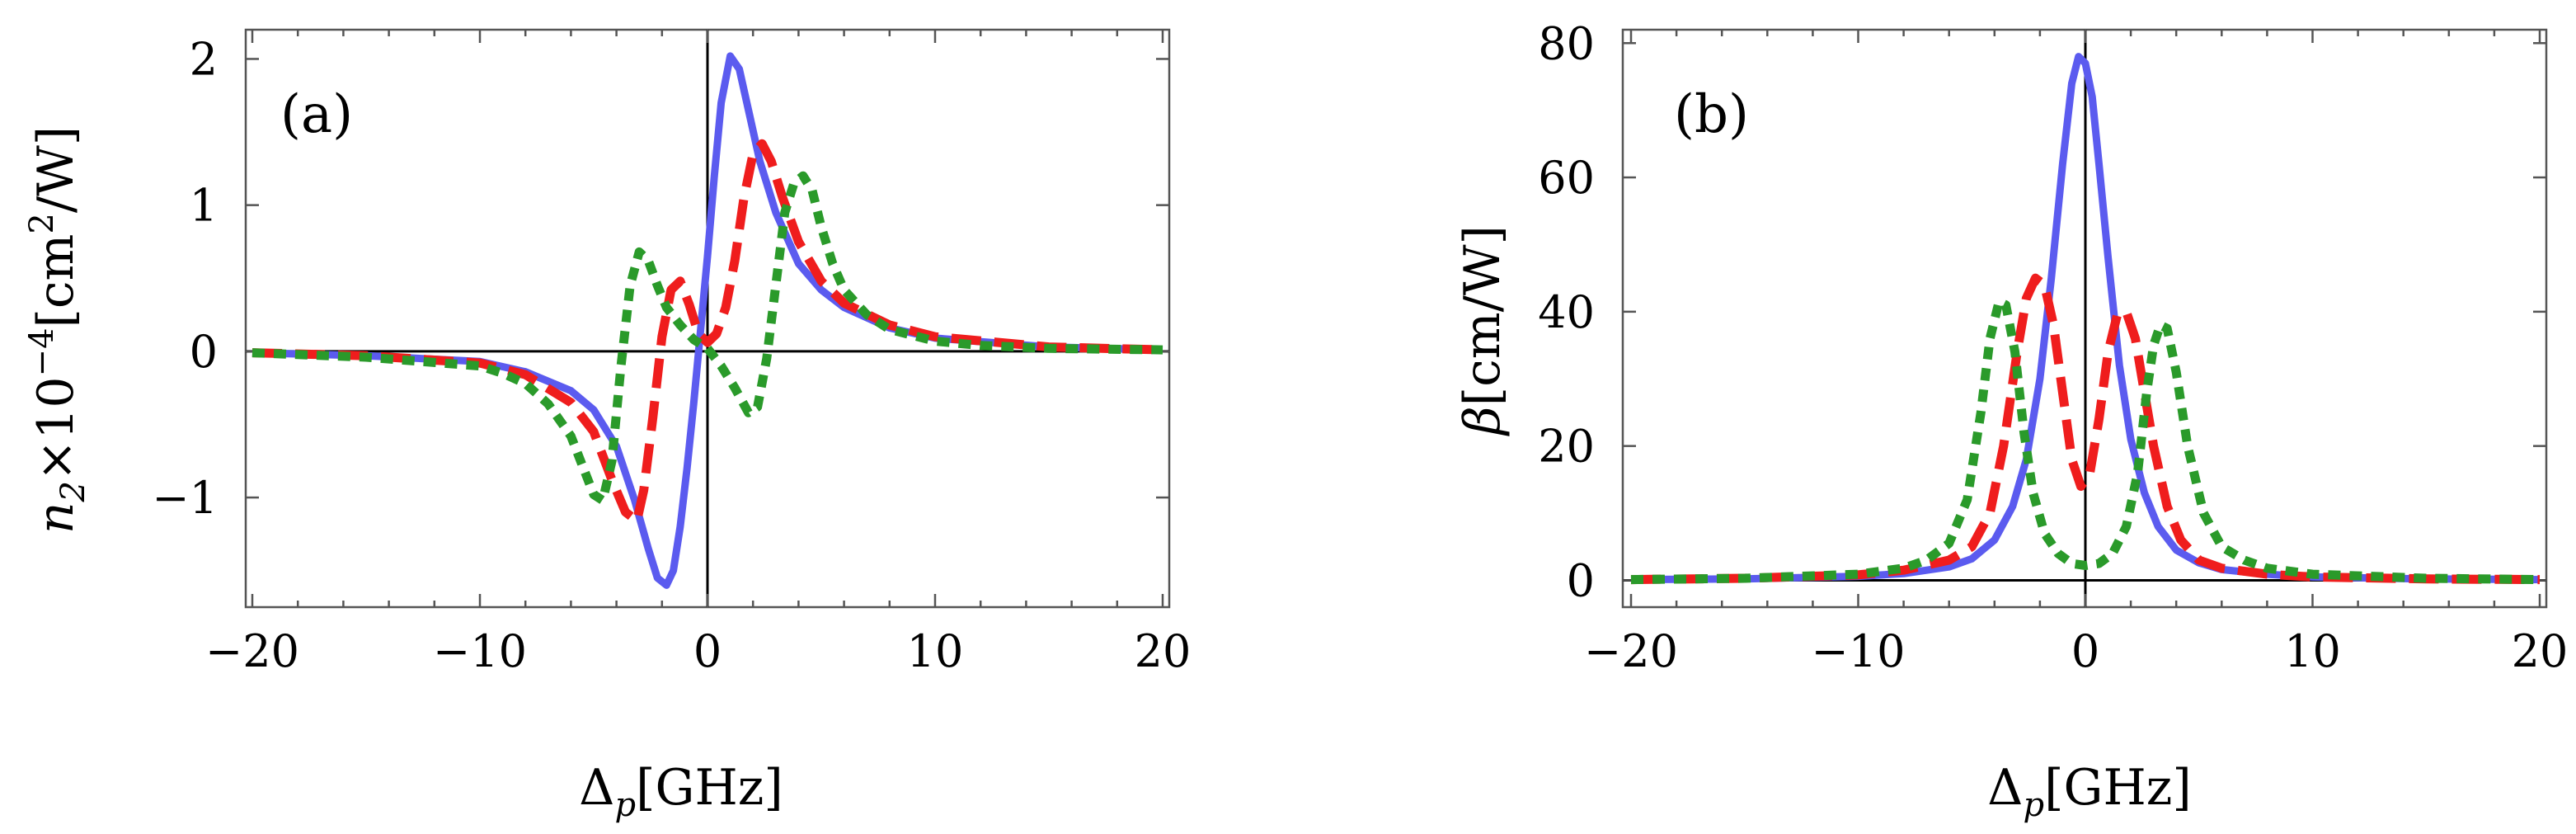  Describe the element at coordinates (1482, 330) in the screenshot. I see `y-axis-label-b: β[cm/W]` at that location.